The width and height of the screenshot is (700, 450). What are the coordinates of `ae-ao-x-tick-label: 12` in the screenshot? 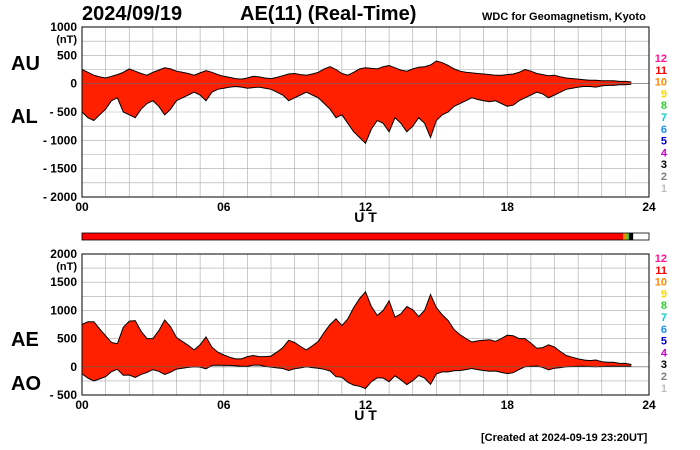 It's located at (366, 405).